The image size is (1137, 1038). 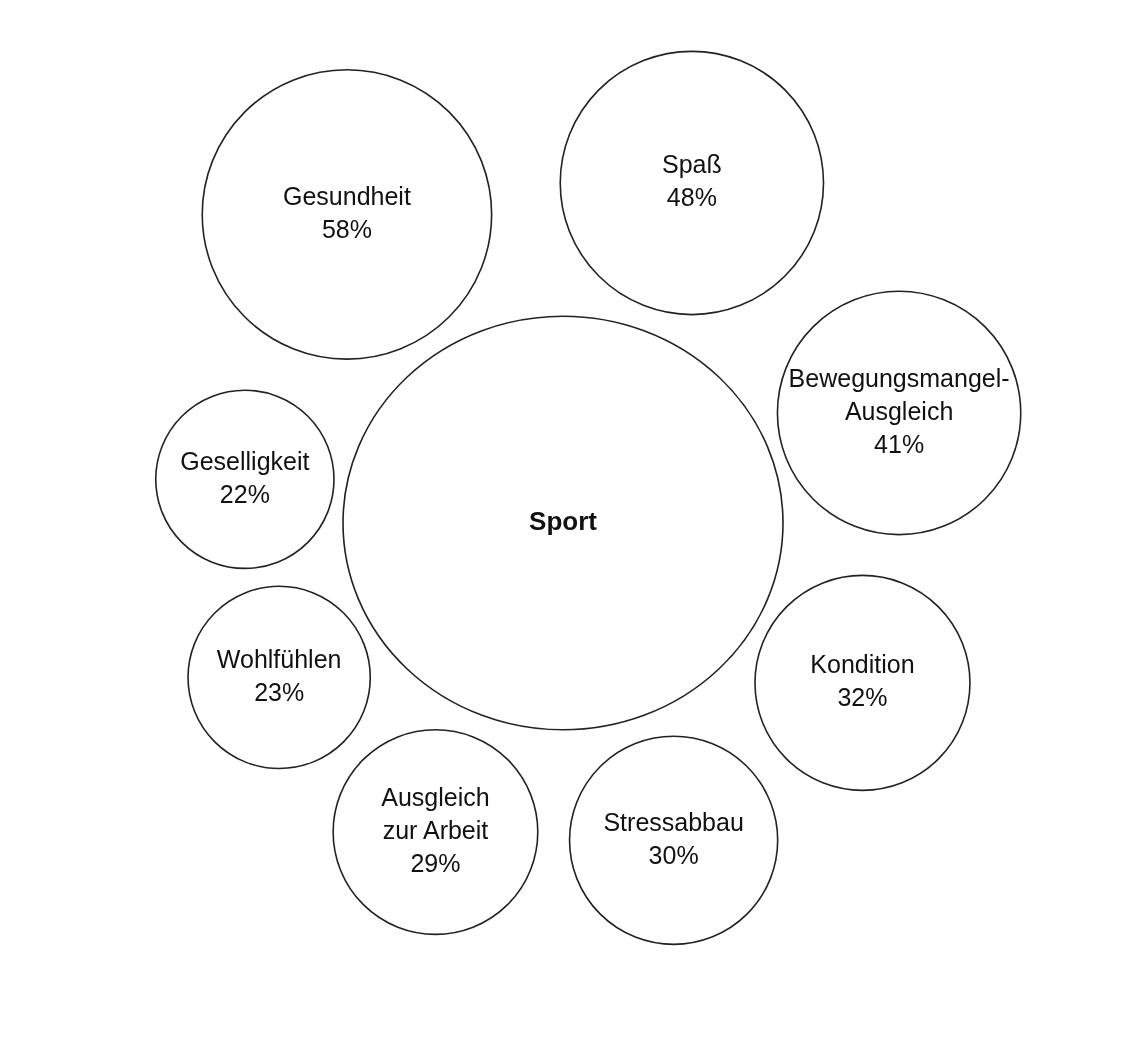 I want to click on data-label: 32%, so click(x=862, y=697).